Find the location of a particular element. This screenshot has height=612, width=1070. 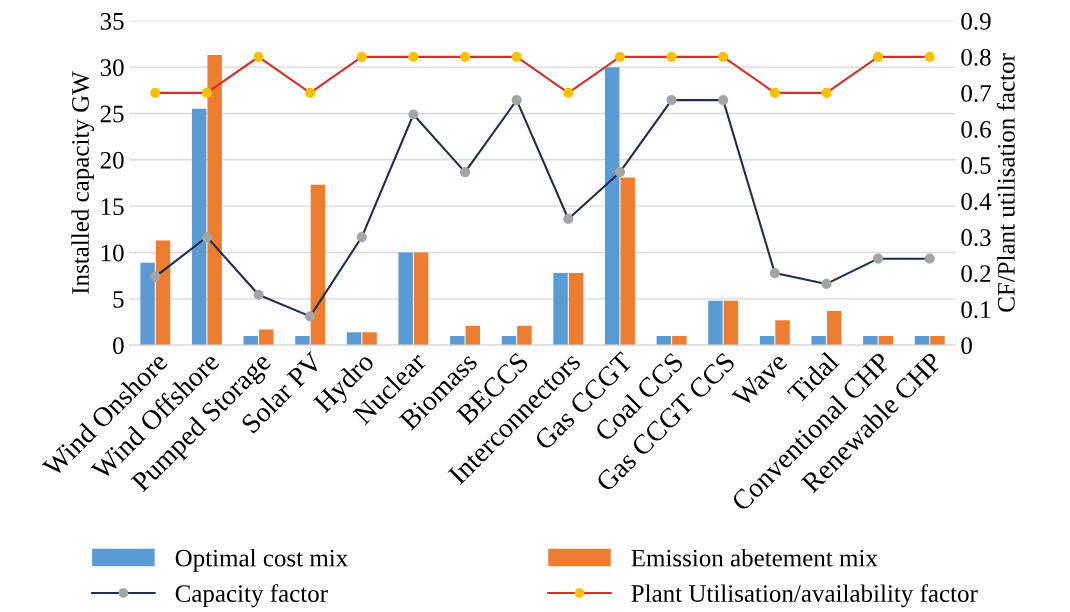

y2-tick-label: 0.5 is located at coordinates (976, 165).